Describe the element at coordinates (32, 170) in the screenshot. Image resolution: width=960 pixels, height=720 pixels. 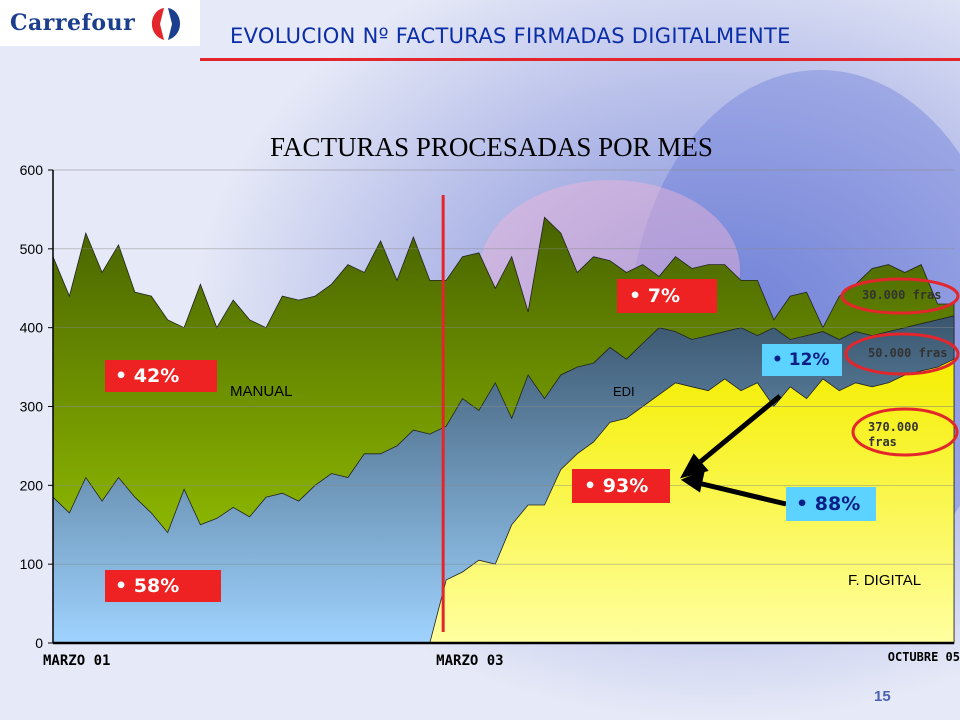
I see `y-tick-label-600: 600` at that location.